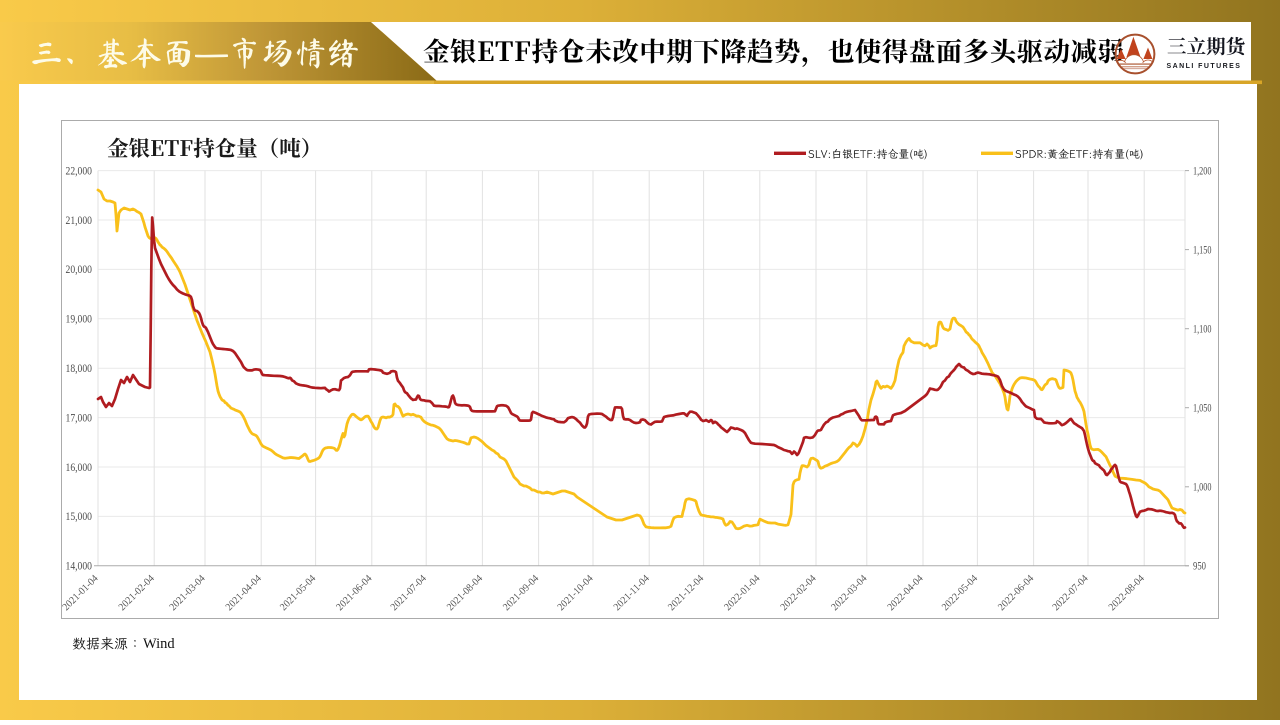 The width and height of the screenshot is (1280, 725). I want to click on svg-text: 19,000, so click(79, 320).